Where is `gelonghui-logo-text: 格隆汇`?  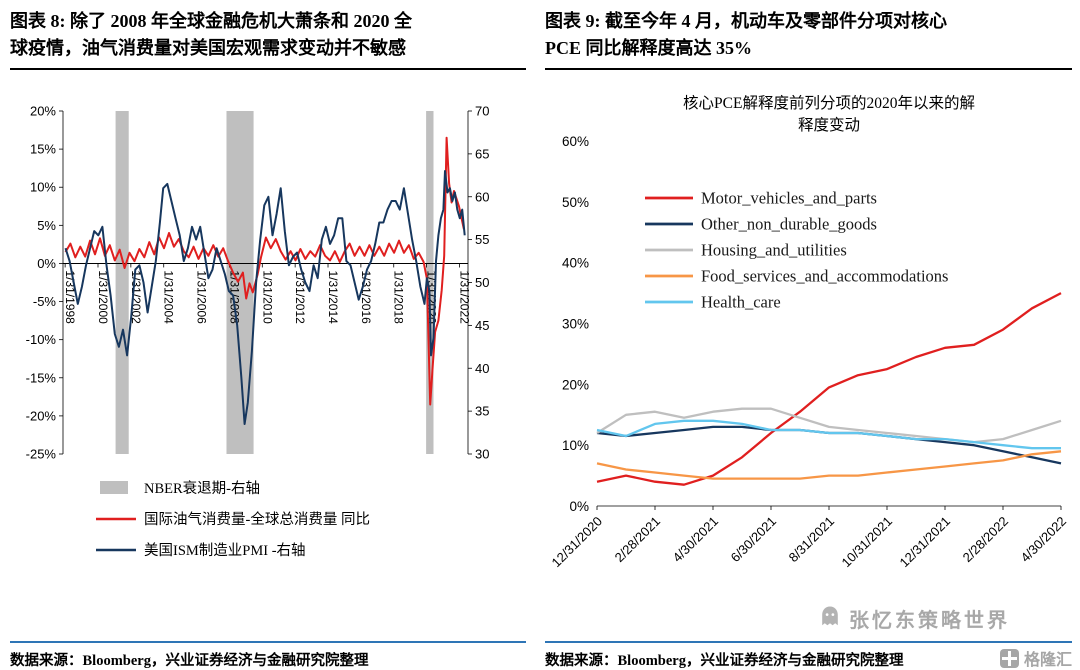
gelonghui-logo-text: 格隆汇 is located at coordinates (1048, 660).